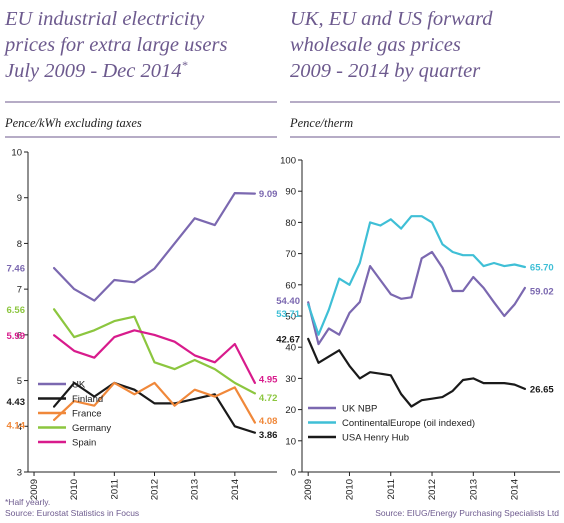  What do you see at coordinates (385, 71) in the screenshot?
I see `right-title-line-3: 2009 - 2014 by quarter` at bounding box center [385, 71].